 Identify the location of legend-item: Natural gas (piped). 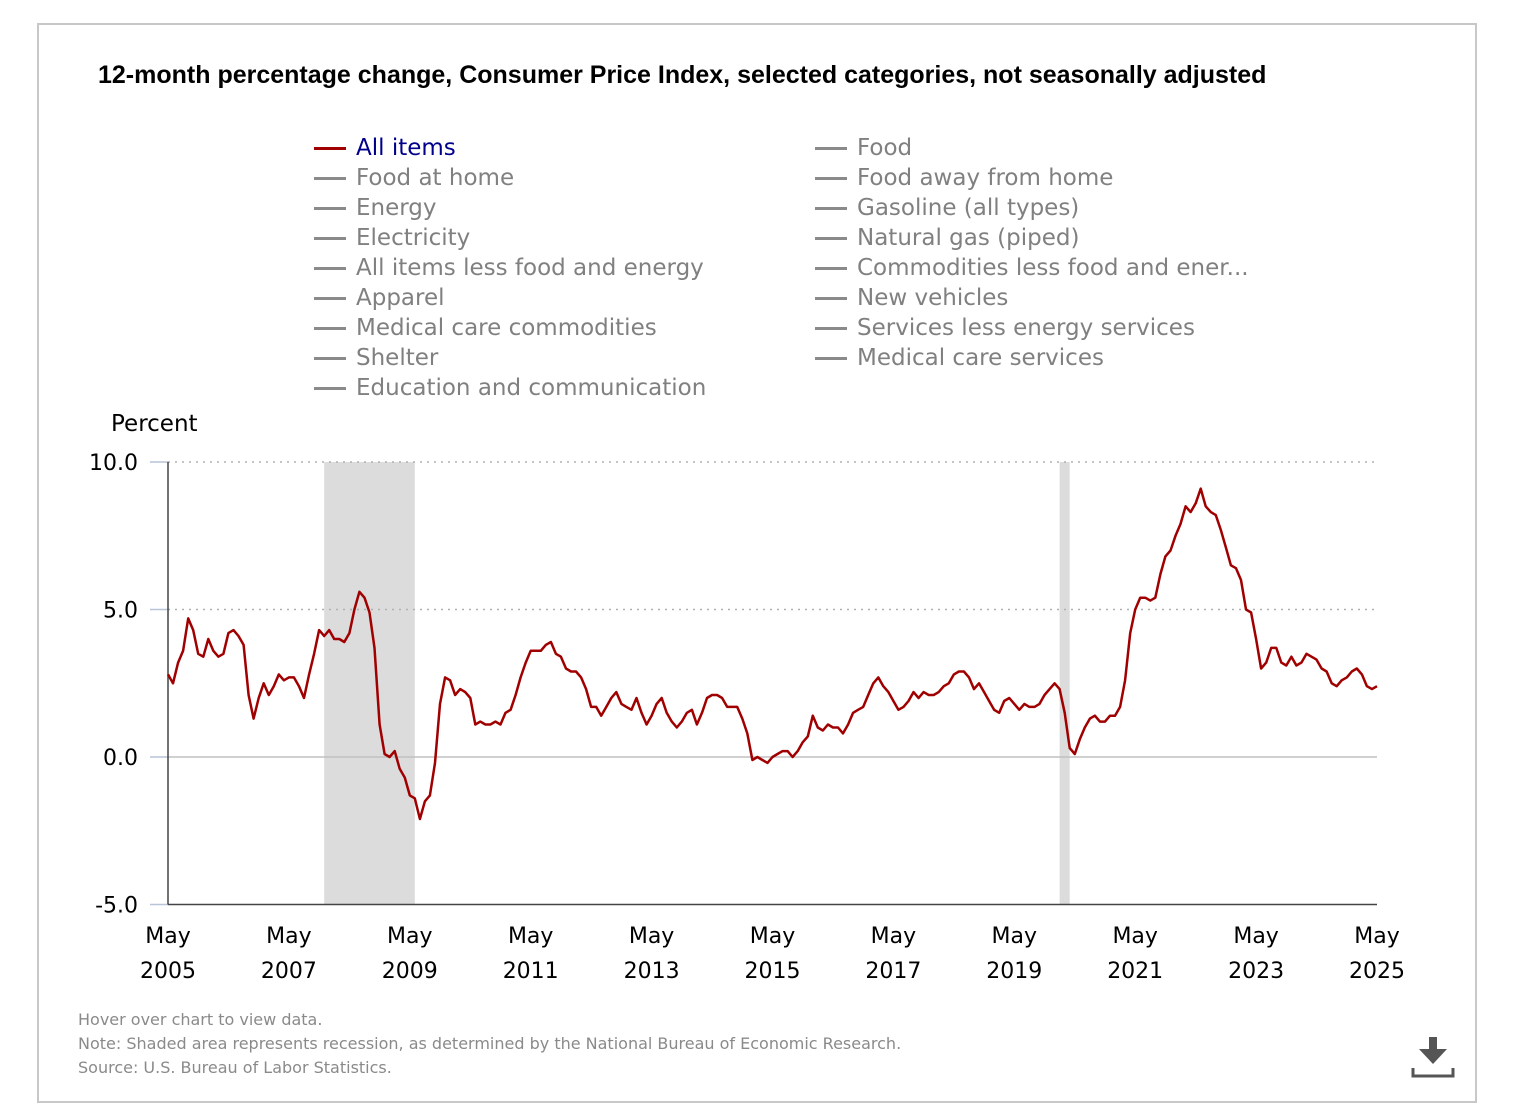
(947, 238).